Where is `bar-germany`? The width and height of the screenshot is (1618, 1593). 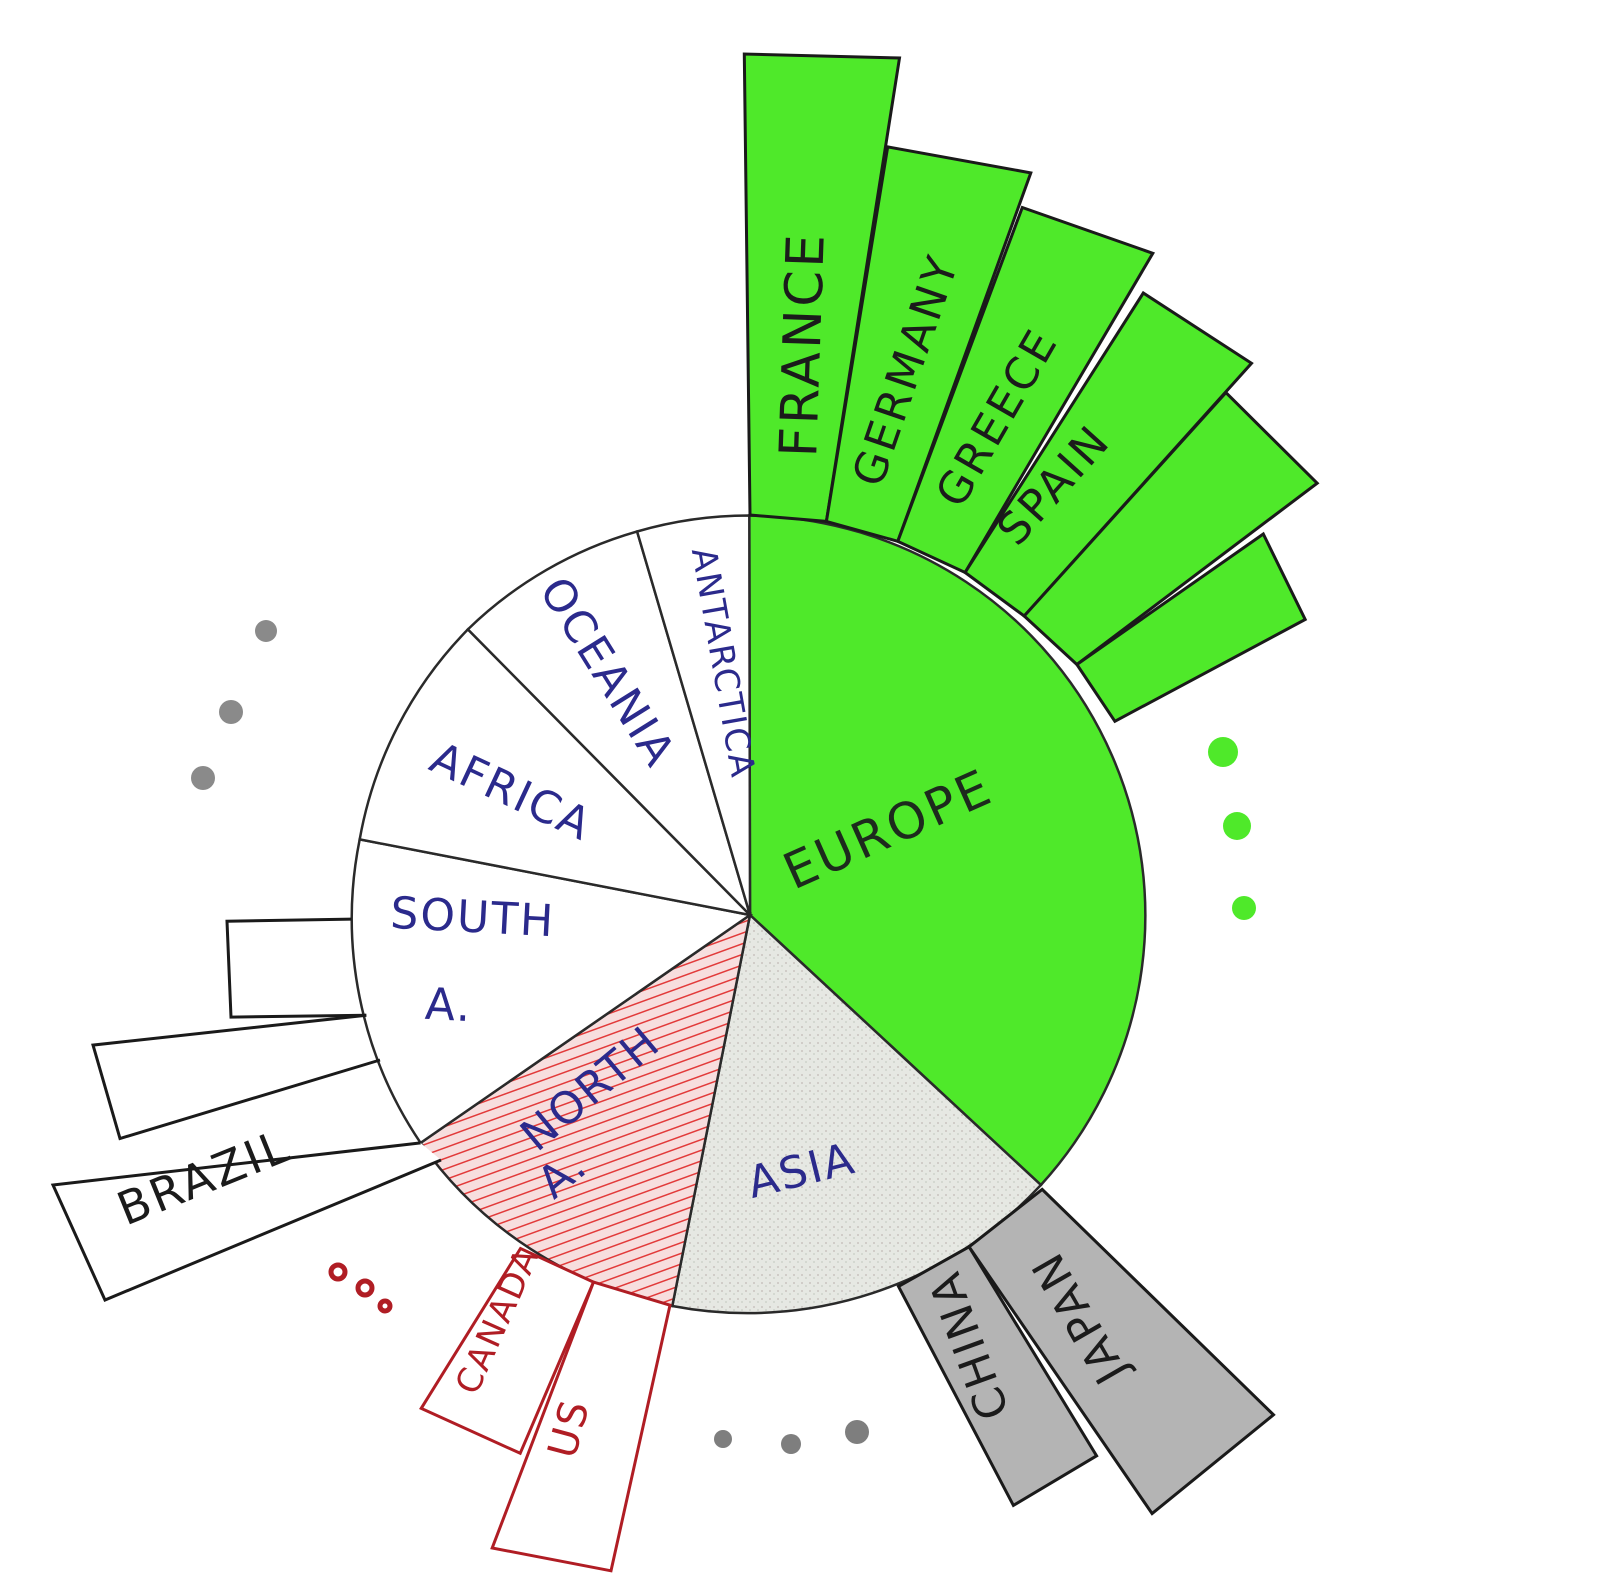 bar-germany is located at coordinates (928, 344).